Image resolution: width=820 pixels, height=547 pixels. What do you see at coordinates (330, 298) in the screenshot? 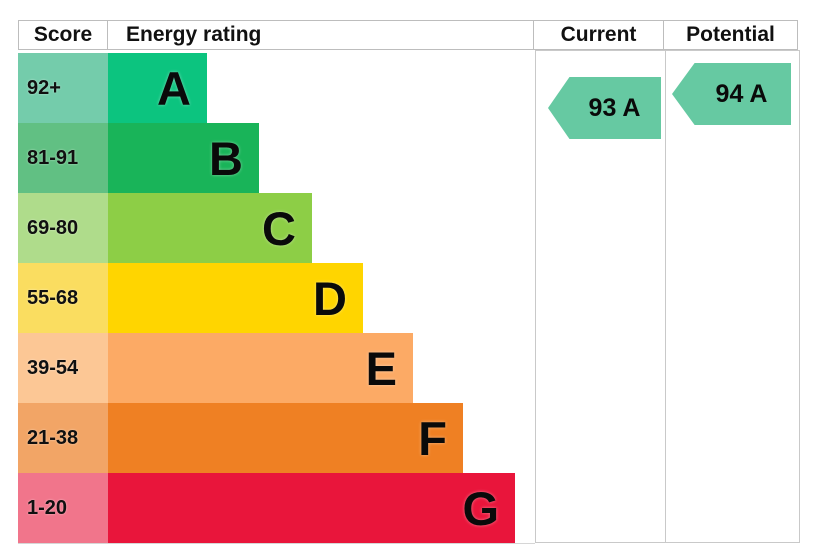
I see `grade-letter-d: D` at bounding box center [330, 298].